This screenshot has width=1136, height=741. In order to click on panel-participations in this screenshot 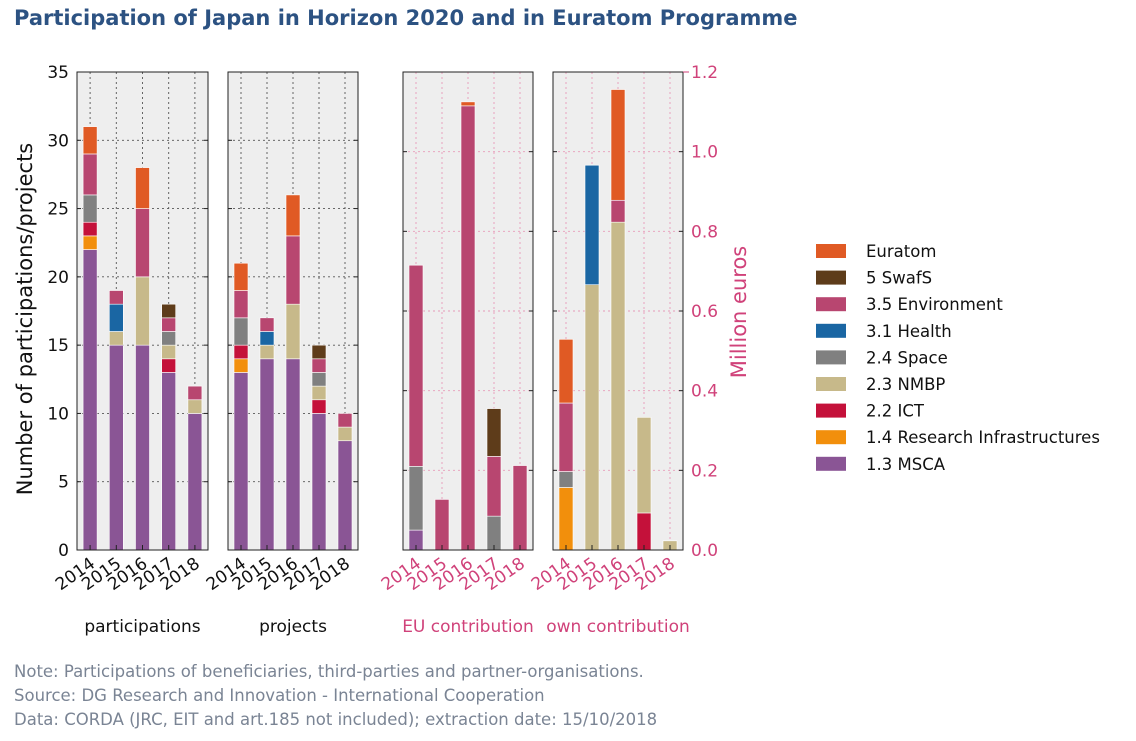, I will do `click(142, 311)`.